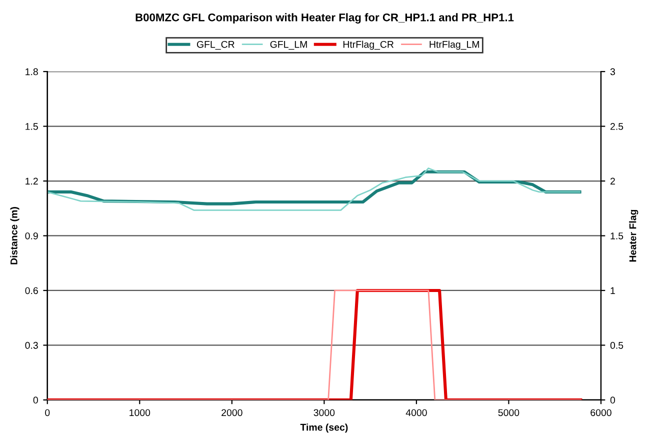 The image size is (649, 439). What do you see at coordinates (325, 18) in the screenshot?
I see `chart-title: B00MZC GFL Comparison with Heater Flag for CR_HP1.1 and PR_HP1.1` at bounding box center [325, 18].